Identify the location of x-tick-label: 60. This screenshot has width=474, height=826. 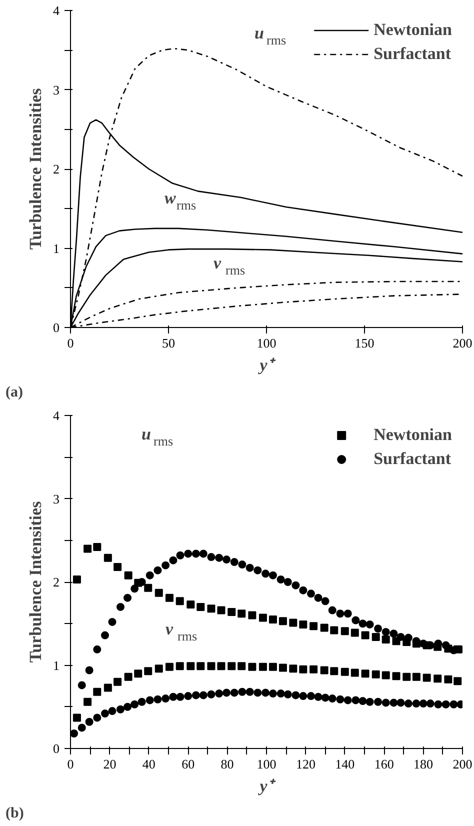
(188, 764).